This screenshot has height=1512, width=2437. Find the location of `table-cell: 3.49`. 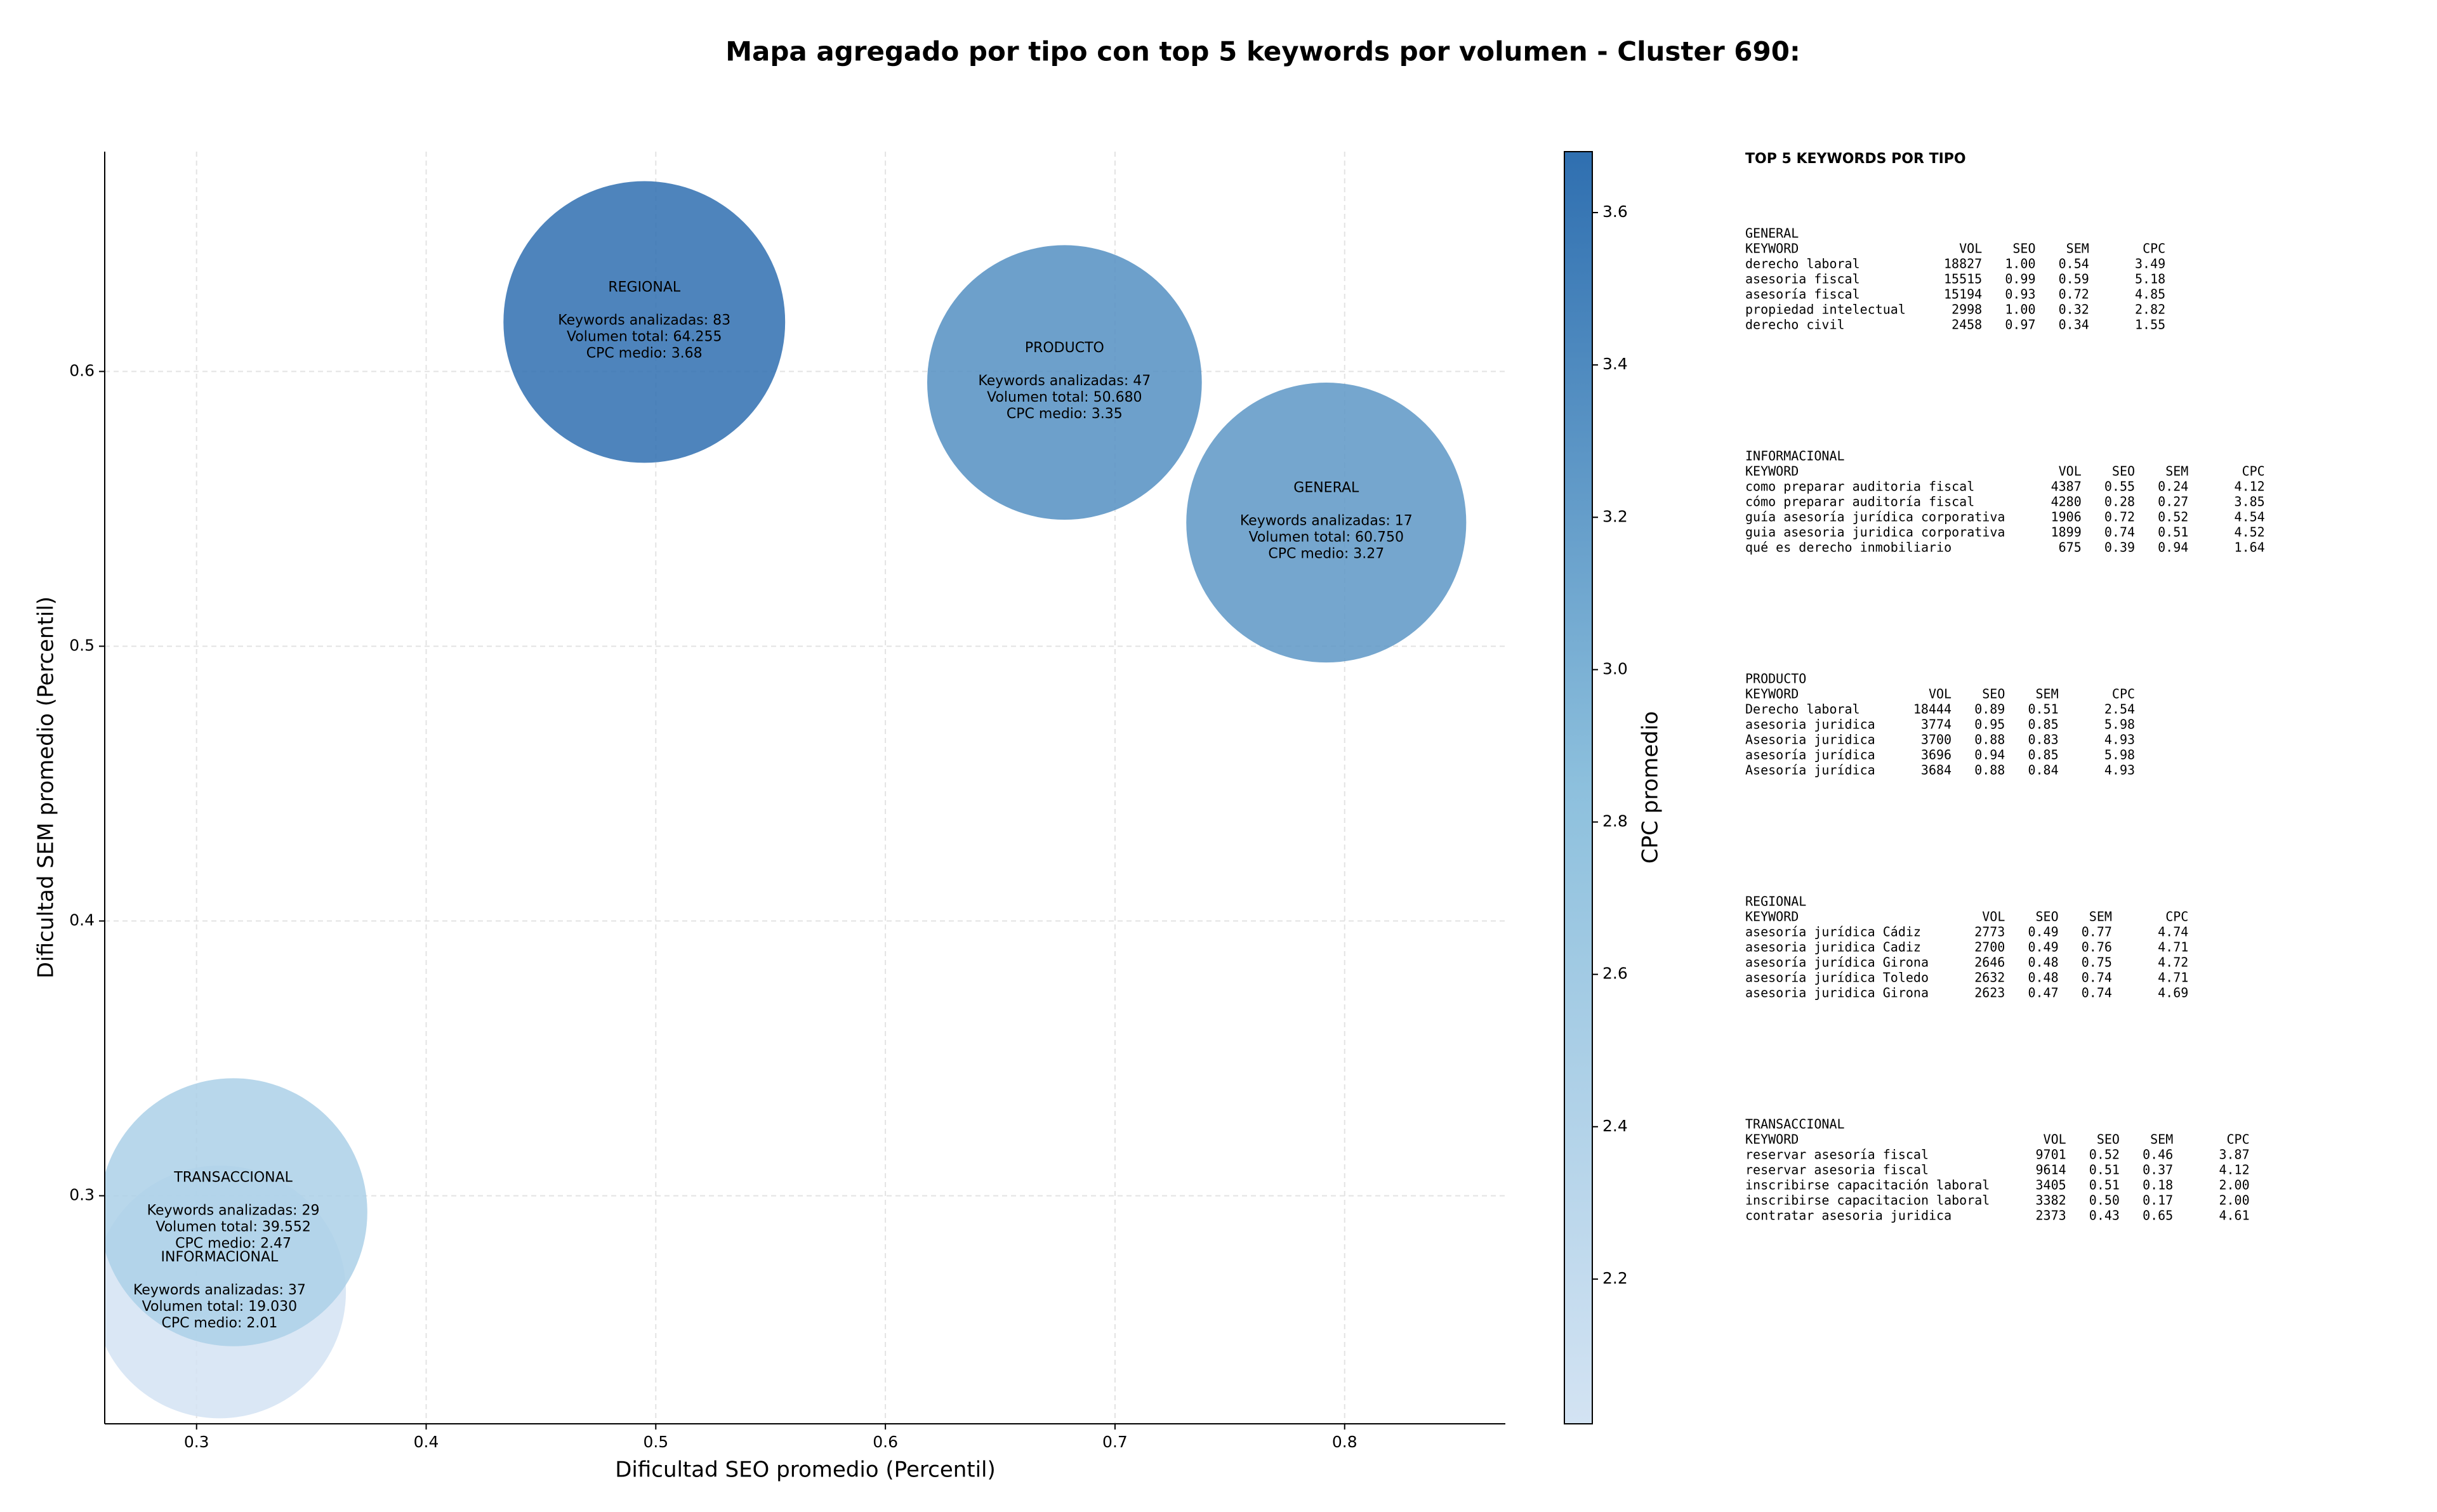

table-cell: 3.49 is located at coordinates (2150, 264).